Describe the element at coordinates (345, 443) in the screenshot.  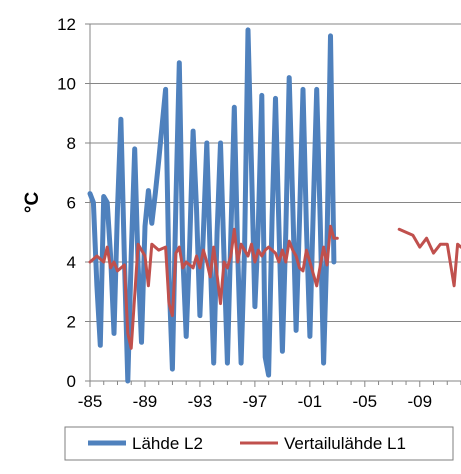
I see `legend-label-vertailulahde-l1: Vertailulähde L1` at that location.